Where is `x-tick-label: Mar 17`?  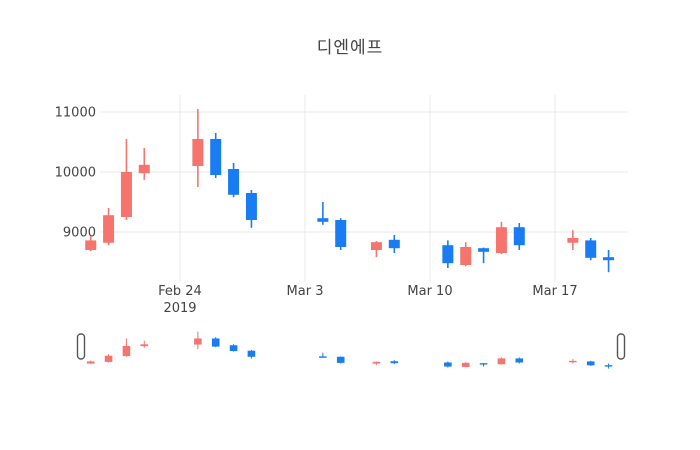 x-tick-label: Mar 17 is located at coordinates (554, 291).